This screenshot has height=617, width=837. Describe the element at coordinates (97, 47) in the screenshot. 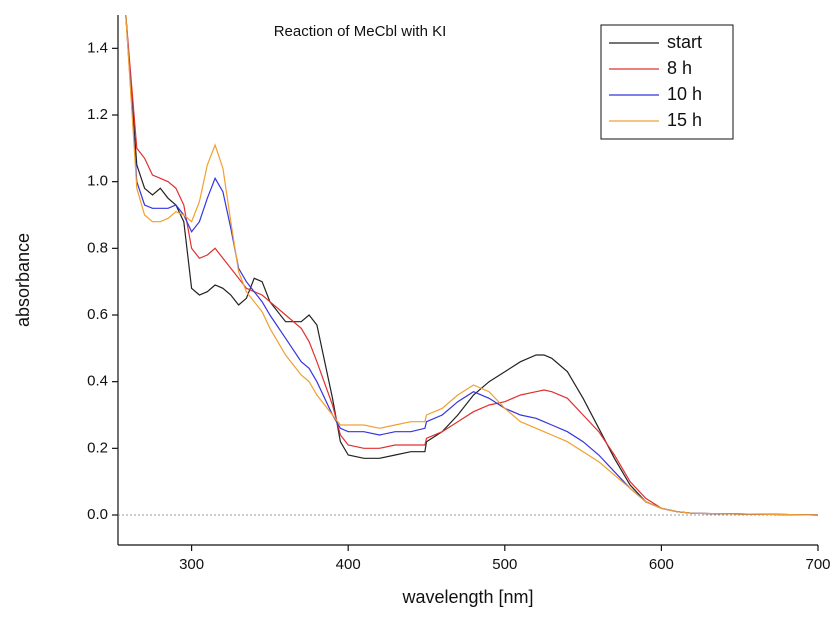

I see `y-tick-label: 1.4` at that location.